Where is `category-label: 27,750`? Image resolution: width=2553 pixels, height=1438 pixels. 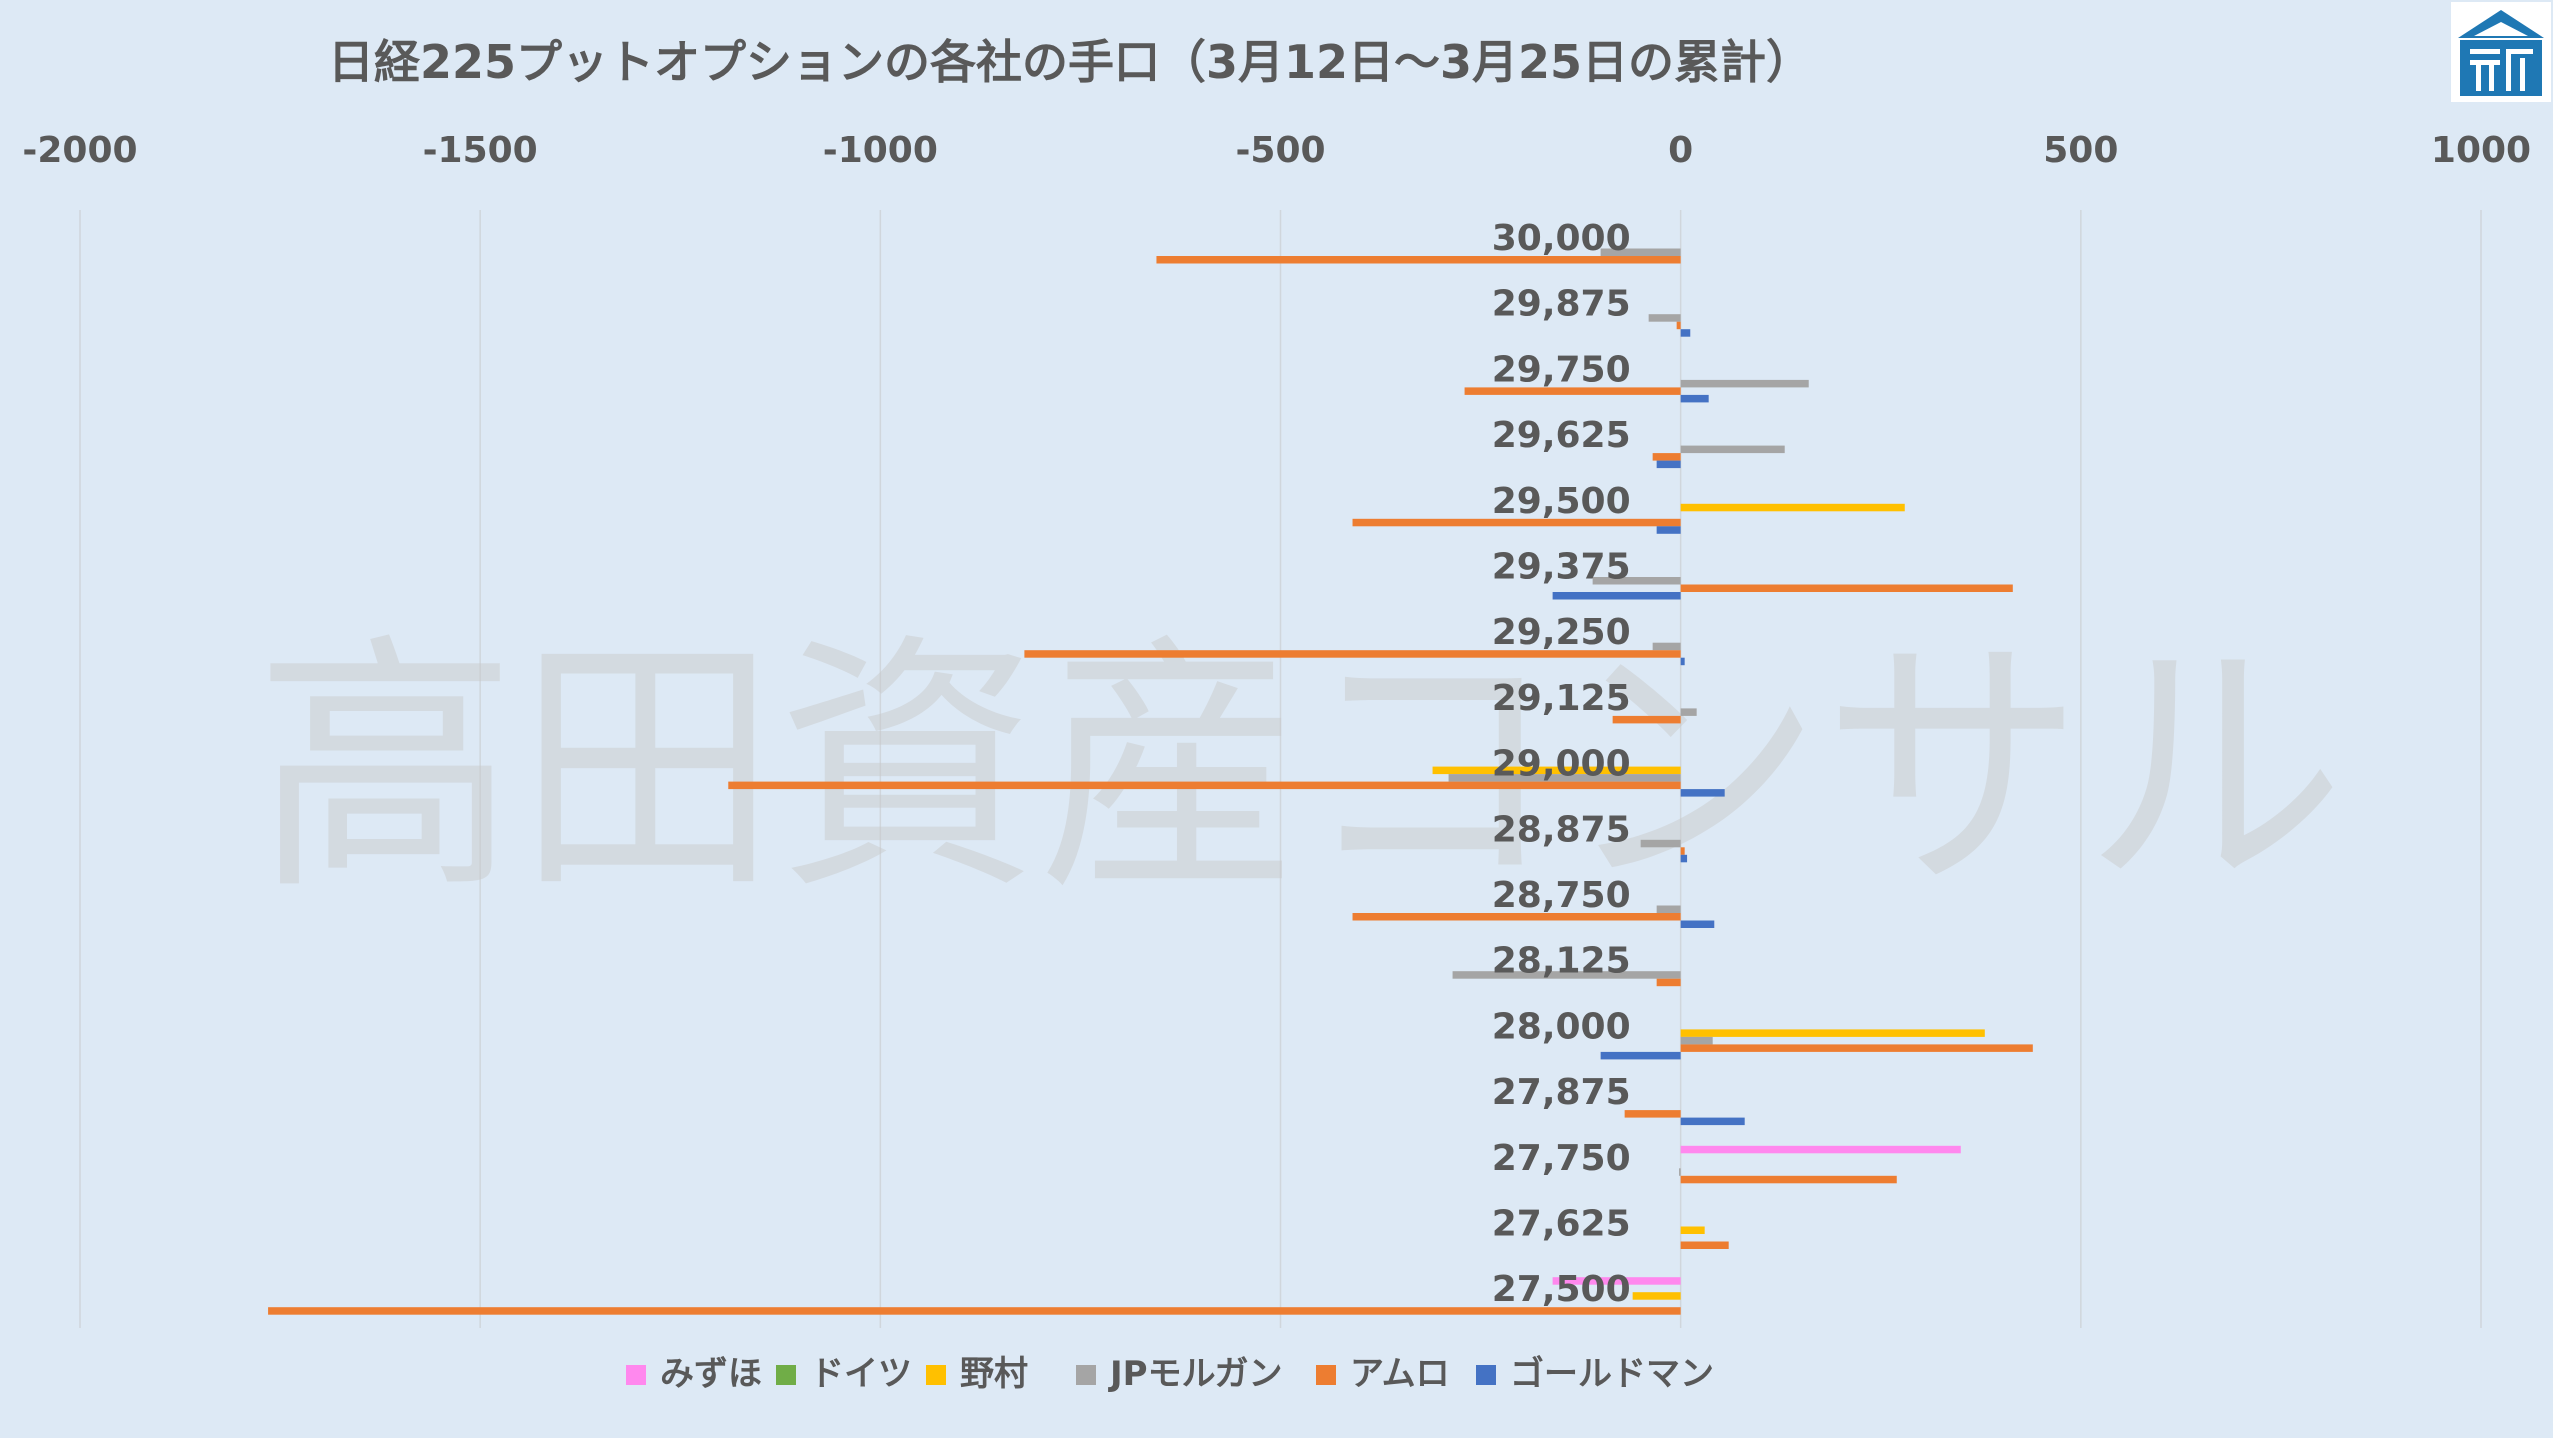 category-label: 27,750 is located at coordinates (1561, 1158).